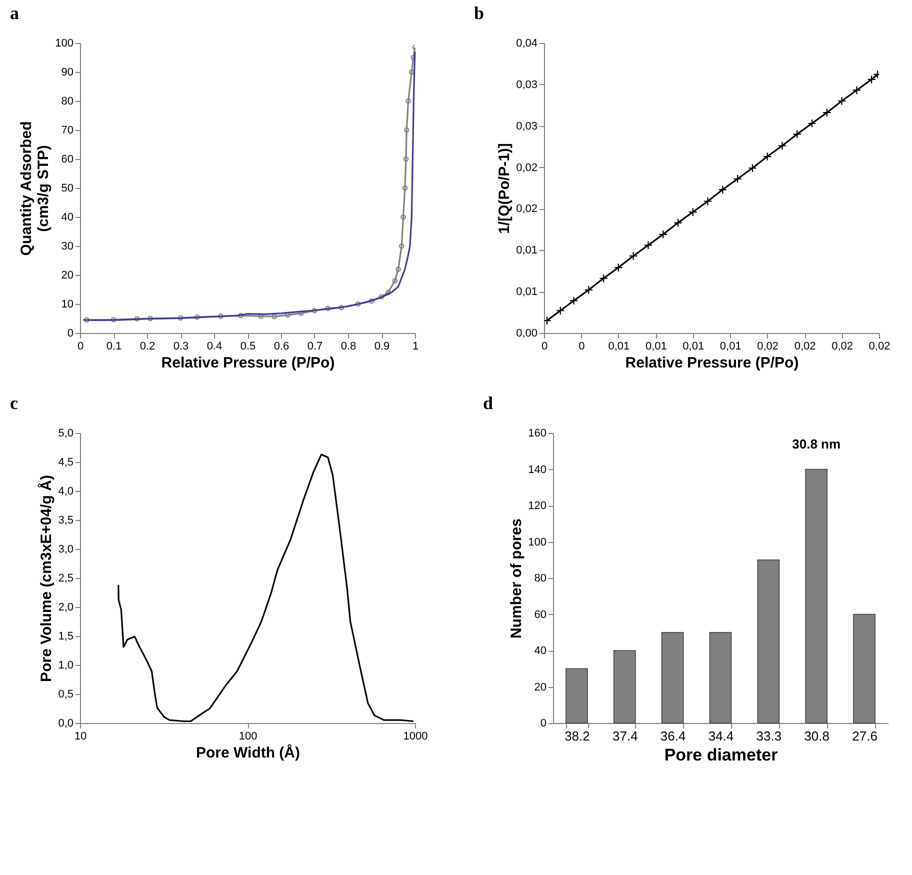 Image resolution: width=912 pixels, height=875 pixels. What do you see at coordinates (721, 736) in the screenshot?
I see `x-tick-label: 34.4` at bounding box center [721, 736].